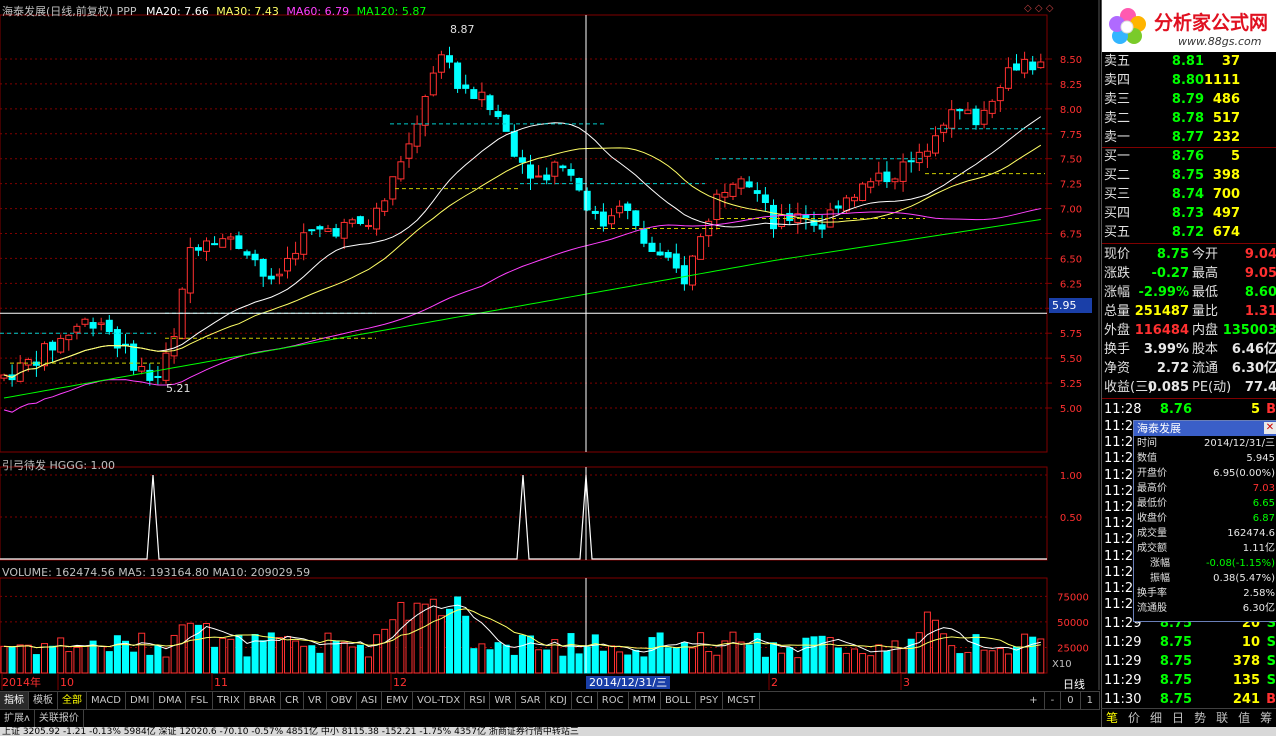  I want to click on right-tab-5: 联, so click(1222, 718).